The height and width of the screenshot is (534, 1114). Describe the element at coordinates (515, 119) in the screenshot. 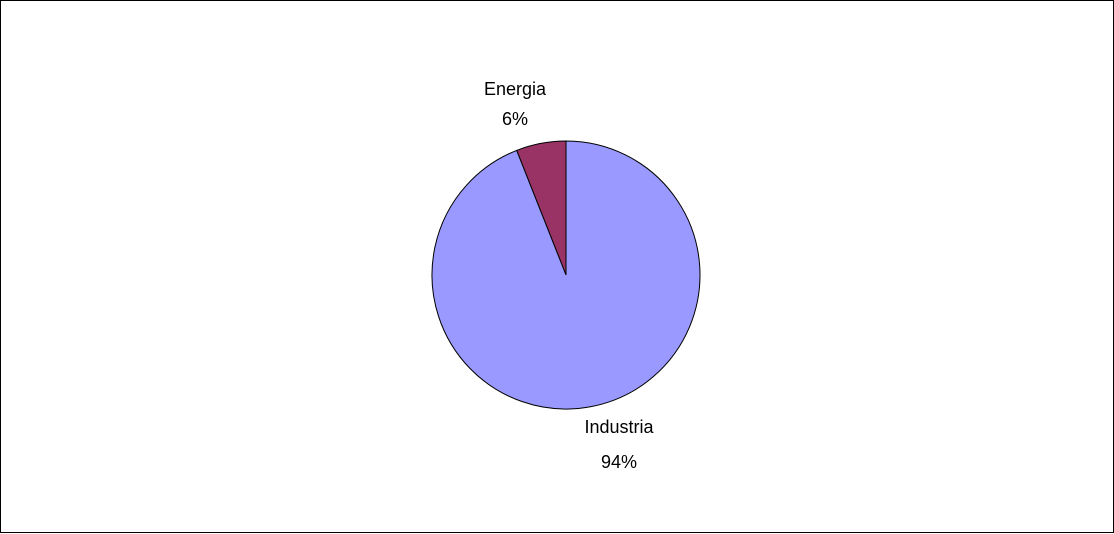

I see `slice-label-energia-percent: 6%` at that location.